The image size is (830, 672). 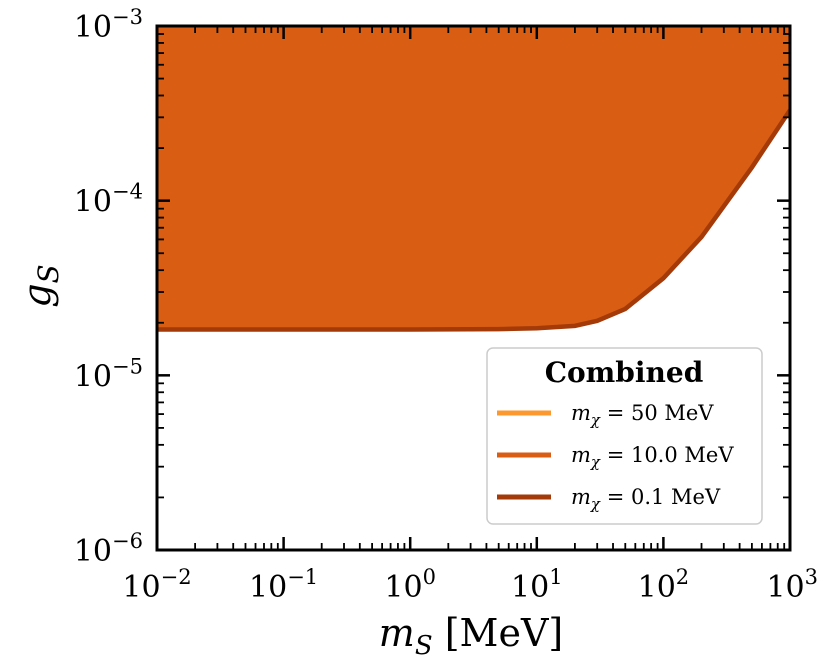 What do you see at coordinates (127, 17) in the screenshot?
I see `y-tick-label-exp: −3` at bounding box center [127, 17].